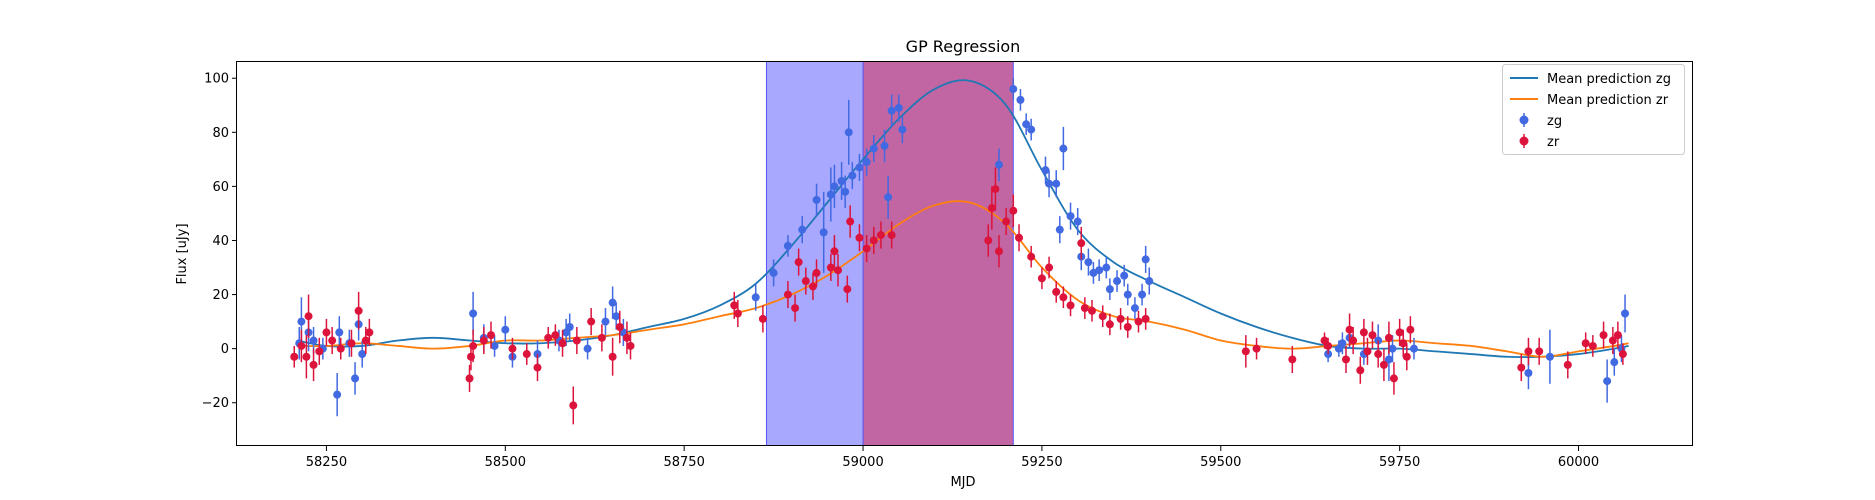 The height and width of the screenshot is (500, 1875). Describe the element at coordinates (962, 482) in the screenshot. I see `x-axis-label: MJD` at that location.